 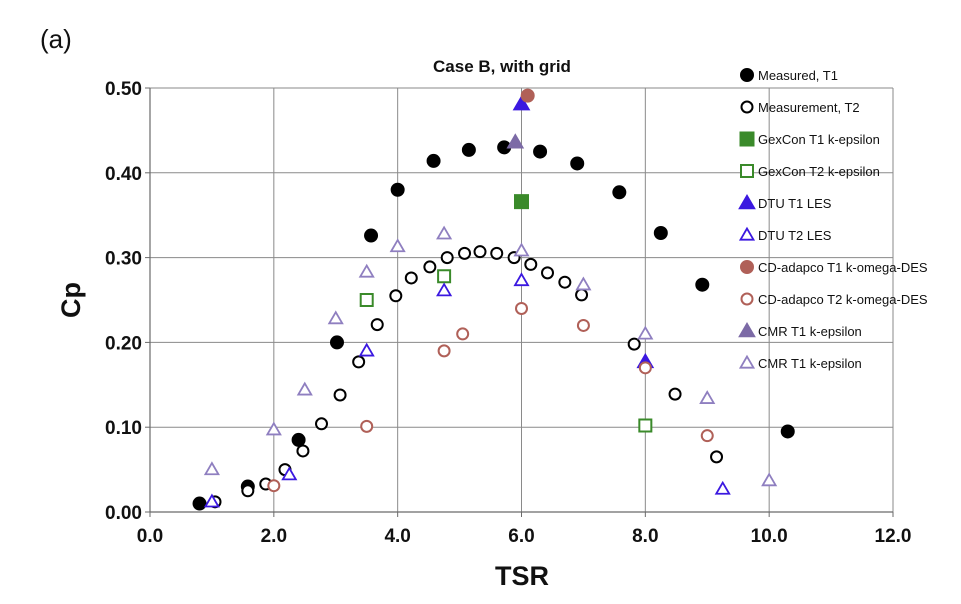 What do you see at coordinates (522, 576) in the screenshot?
I see `x-axis-title: TSR` at bounding box center [522, 576].